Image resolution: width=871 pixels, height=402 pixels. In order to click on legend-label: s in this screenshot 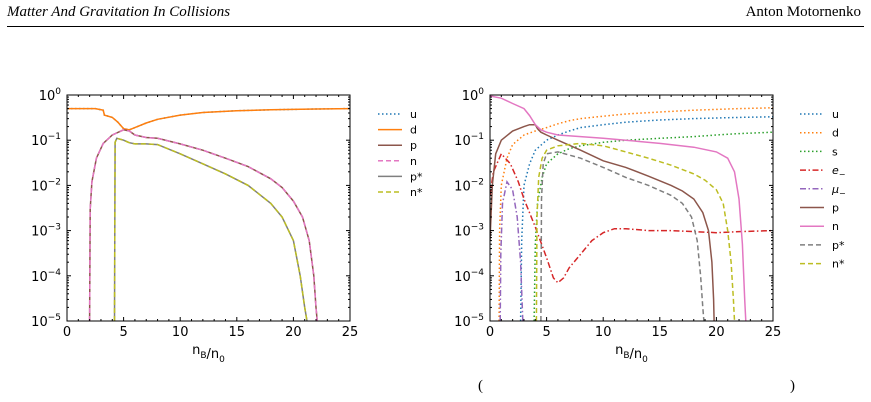, I will do `click(835, 151)`.